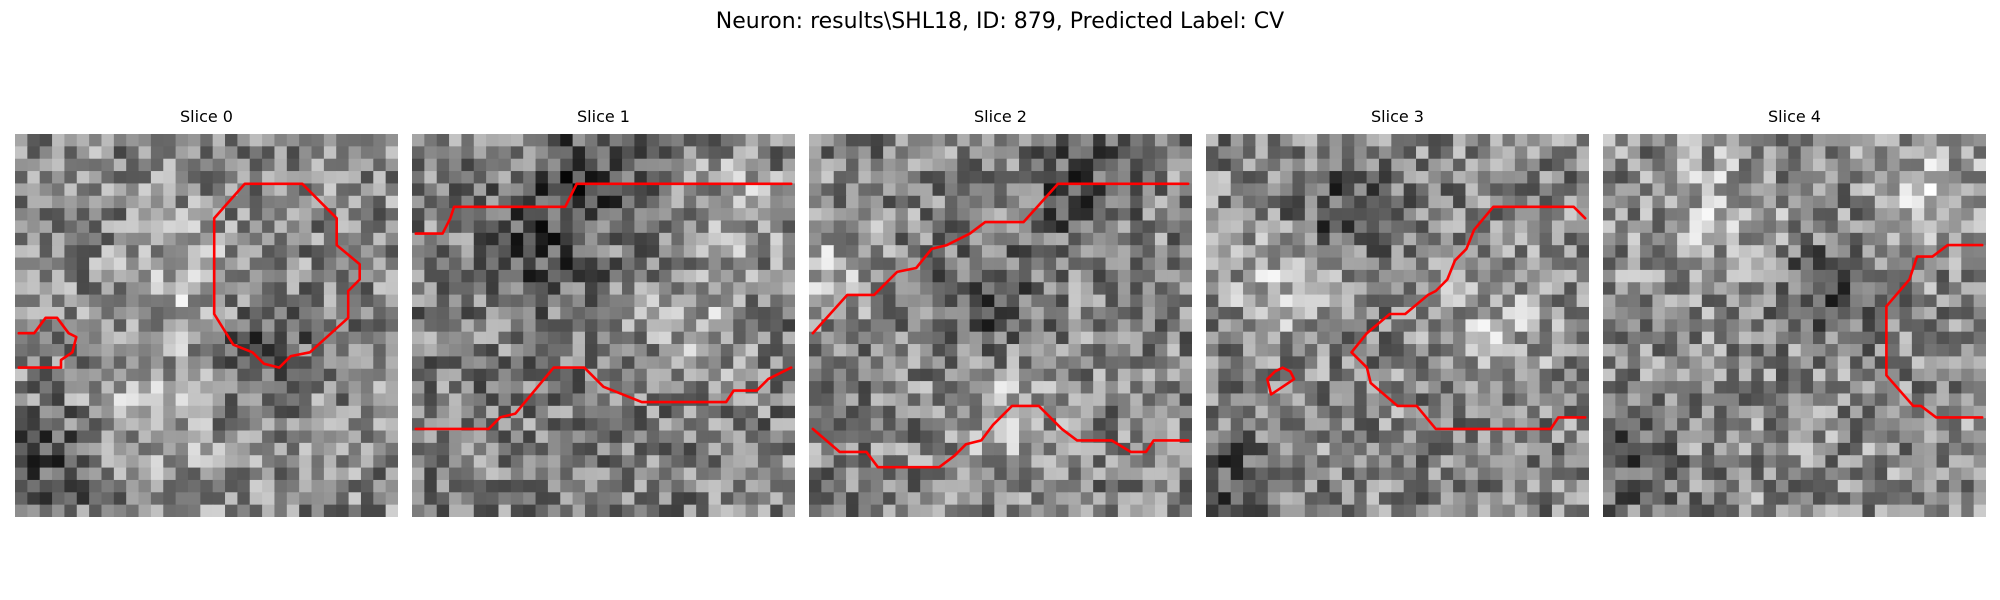 This screenshot has height=600, width=2000. What do you see at coordinates (1794, 116) in the screenshot?
I see `slice-title: Slice 4` at bounding box center [1794, 116].